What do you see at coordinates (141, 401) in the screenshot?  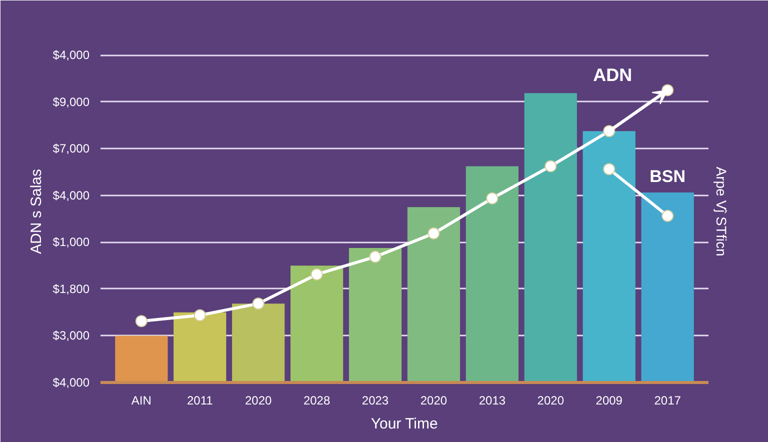 I see `x-tick-label: AIN` at bounding box center [141, 401].